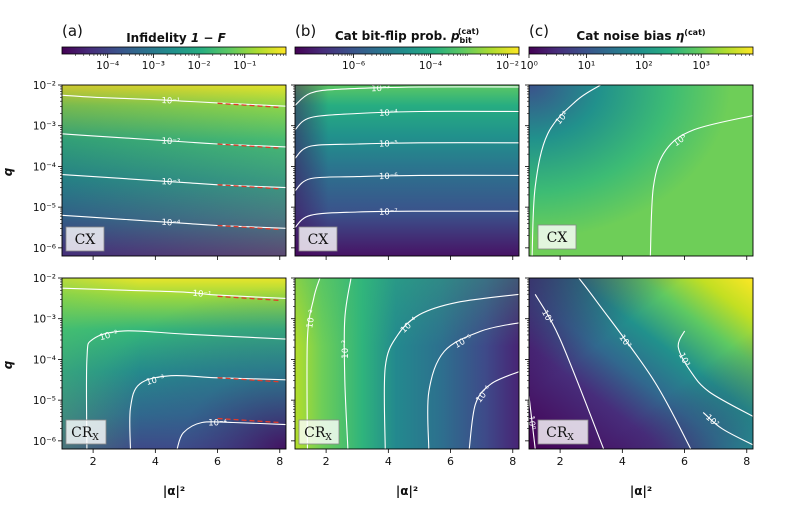 Image resolution: width=809 pixels, height=507 pixels. I want to click on y-tick-label: 10⁻⁶, so click(44, 442).